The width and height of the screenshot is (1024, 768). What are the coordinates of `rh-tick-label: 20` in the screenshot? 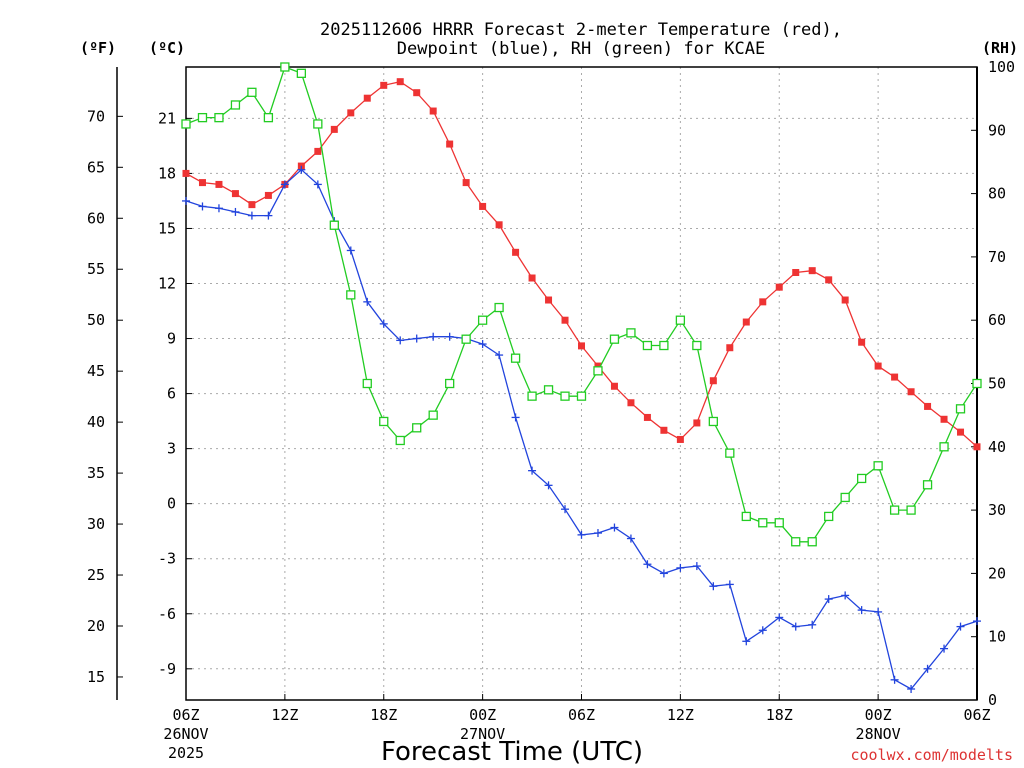 It's located at (997, 573).